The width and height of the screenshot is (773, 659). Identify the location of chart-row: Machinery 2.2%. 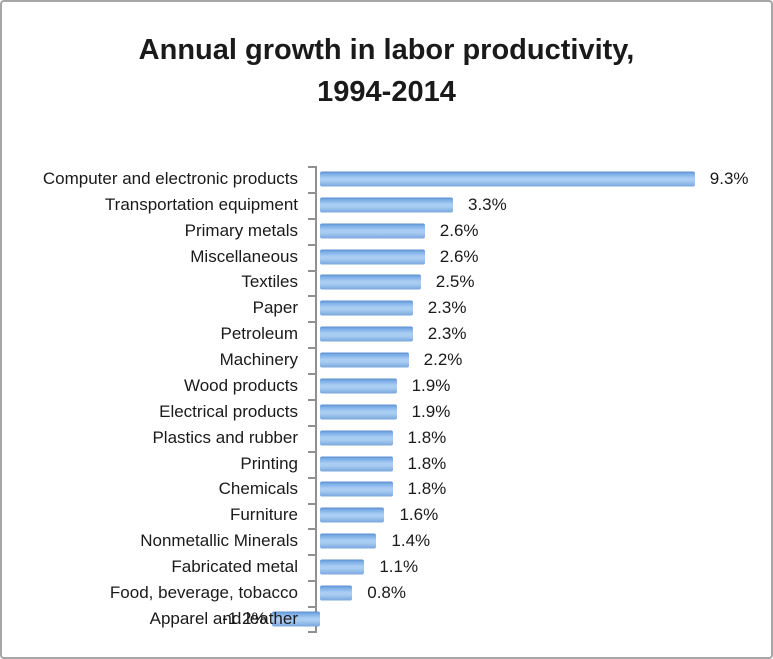
(386, 360).